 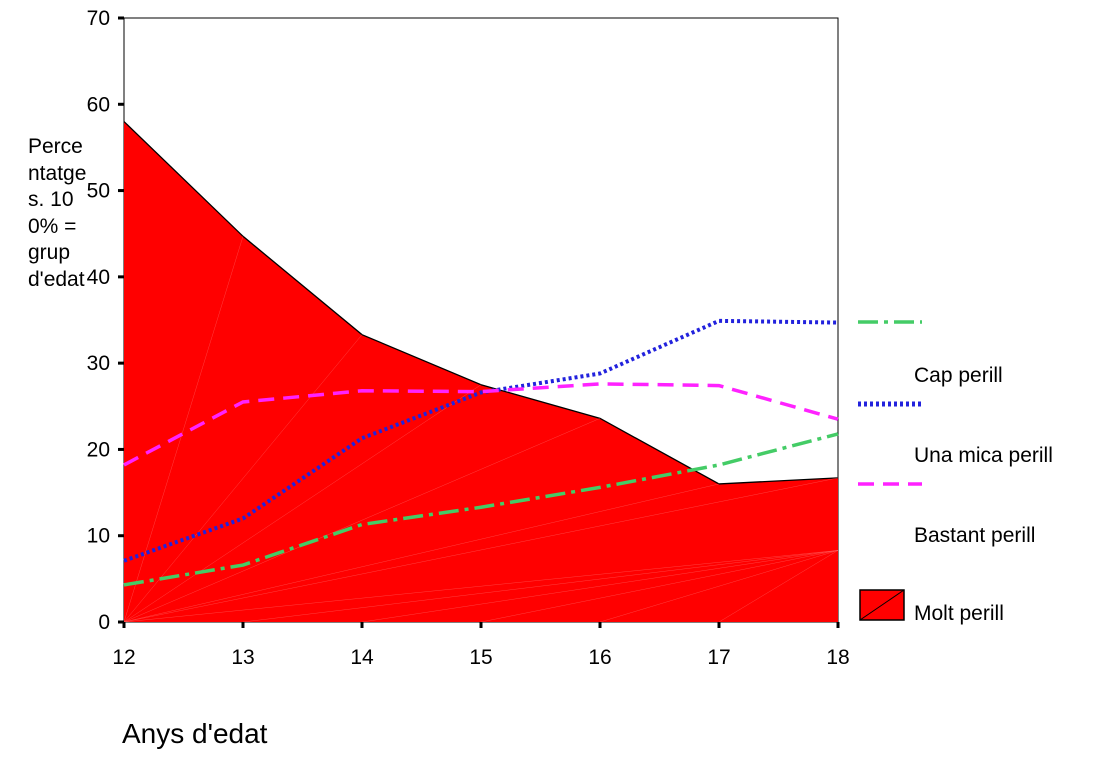 What do you see at coordinates (974, 535) in the screenshot?
I see `legend-label-bastant-perill: Bastant perill` at bounding box center [974, 535].